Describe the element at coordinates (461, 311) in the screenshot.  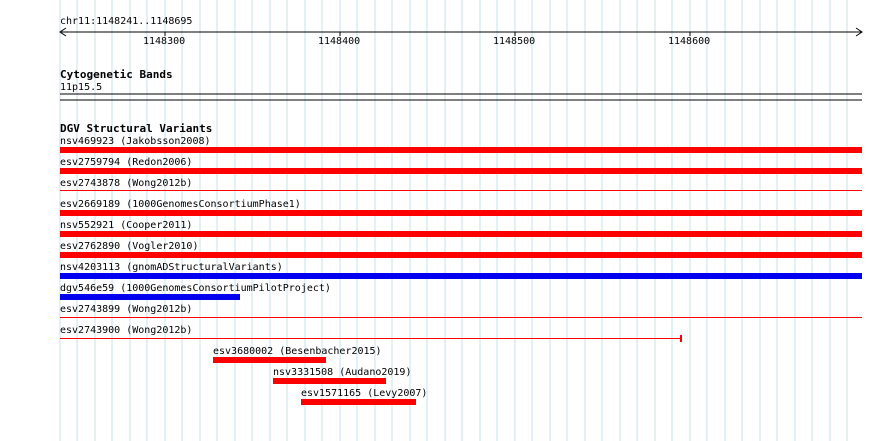
I see `variant-feature: esv2743899 (Wong2012b)` at that location.